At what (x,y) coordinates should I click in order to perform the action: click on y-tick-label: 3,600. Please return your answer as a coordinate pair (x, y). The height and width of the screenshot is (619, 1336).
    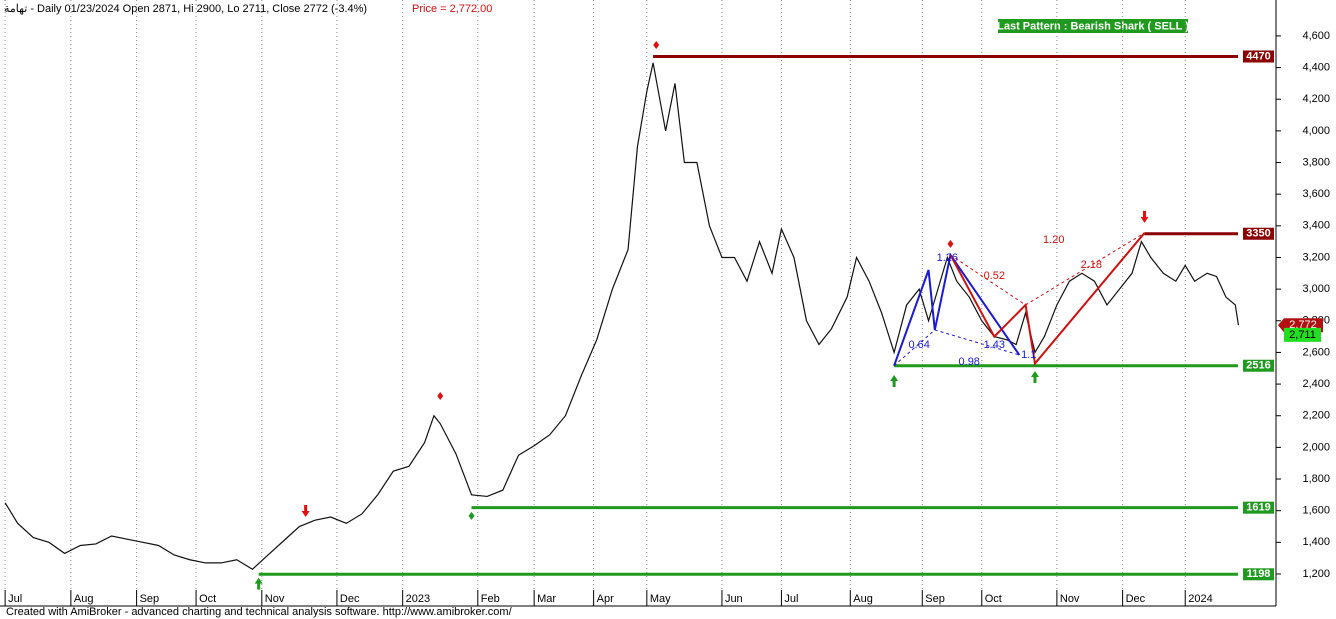
    Looking at the image, I should click on (1316, 194).